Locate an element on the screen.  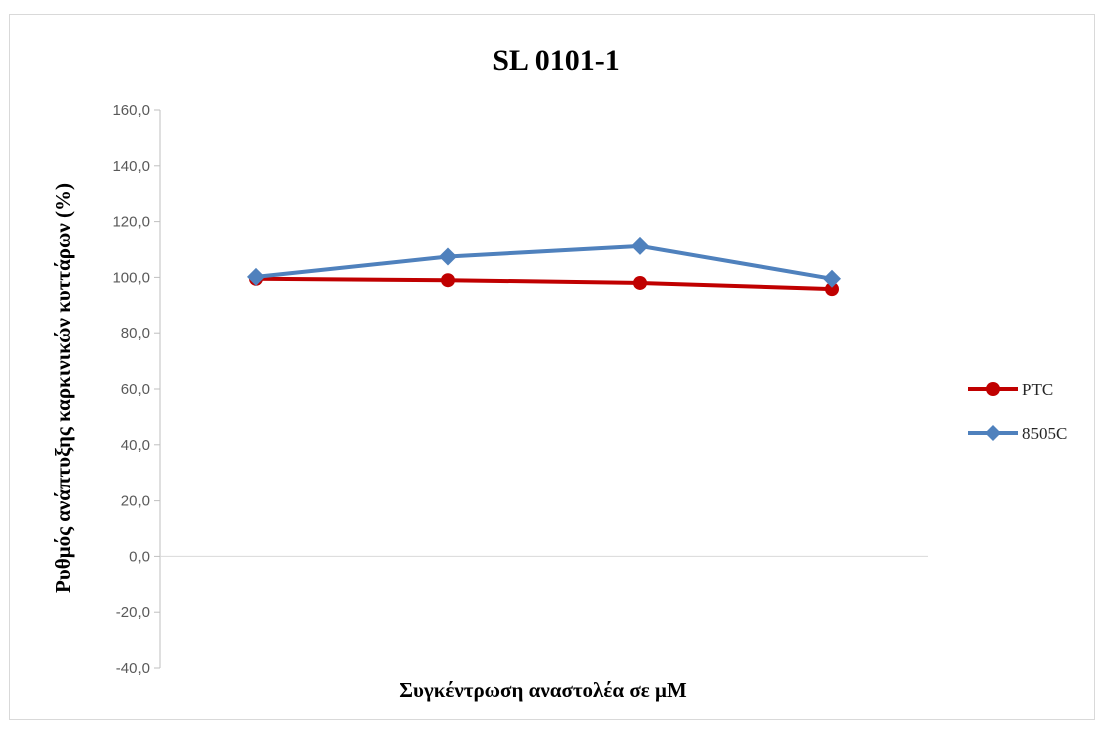
y-tick-label: 120,0 is located at coordinates (131, 222).